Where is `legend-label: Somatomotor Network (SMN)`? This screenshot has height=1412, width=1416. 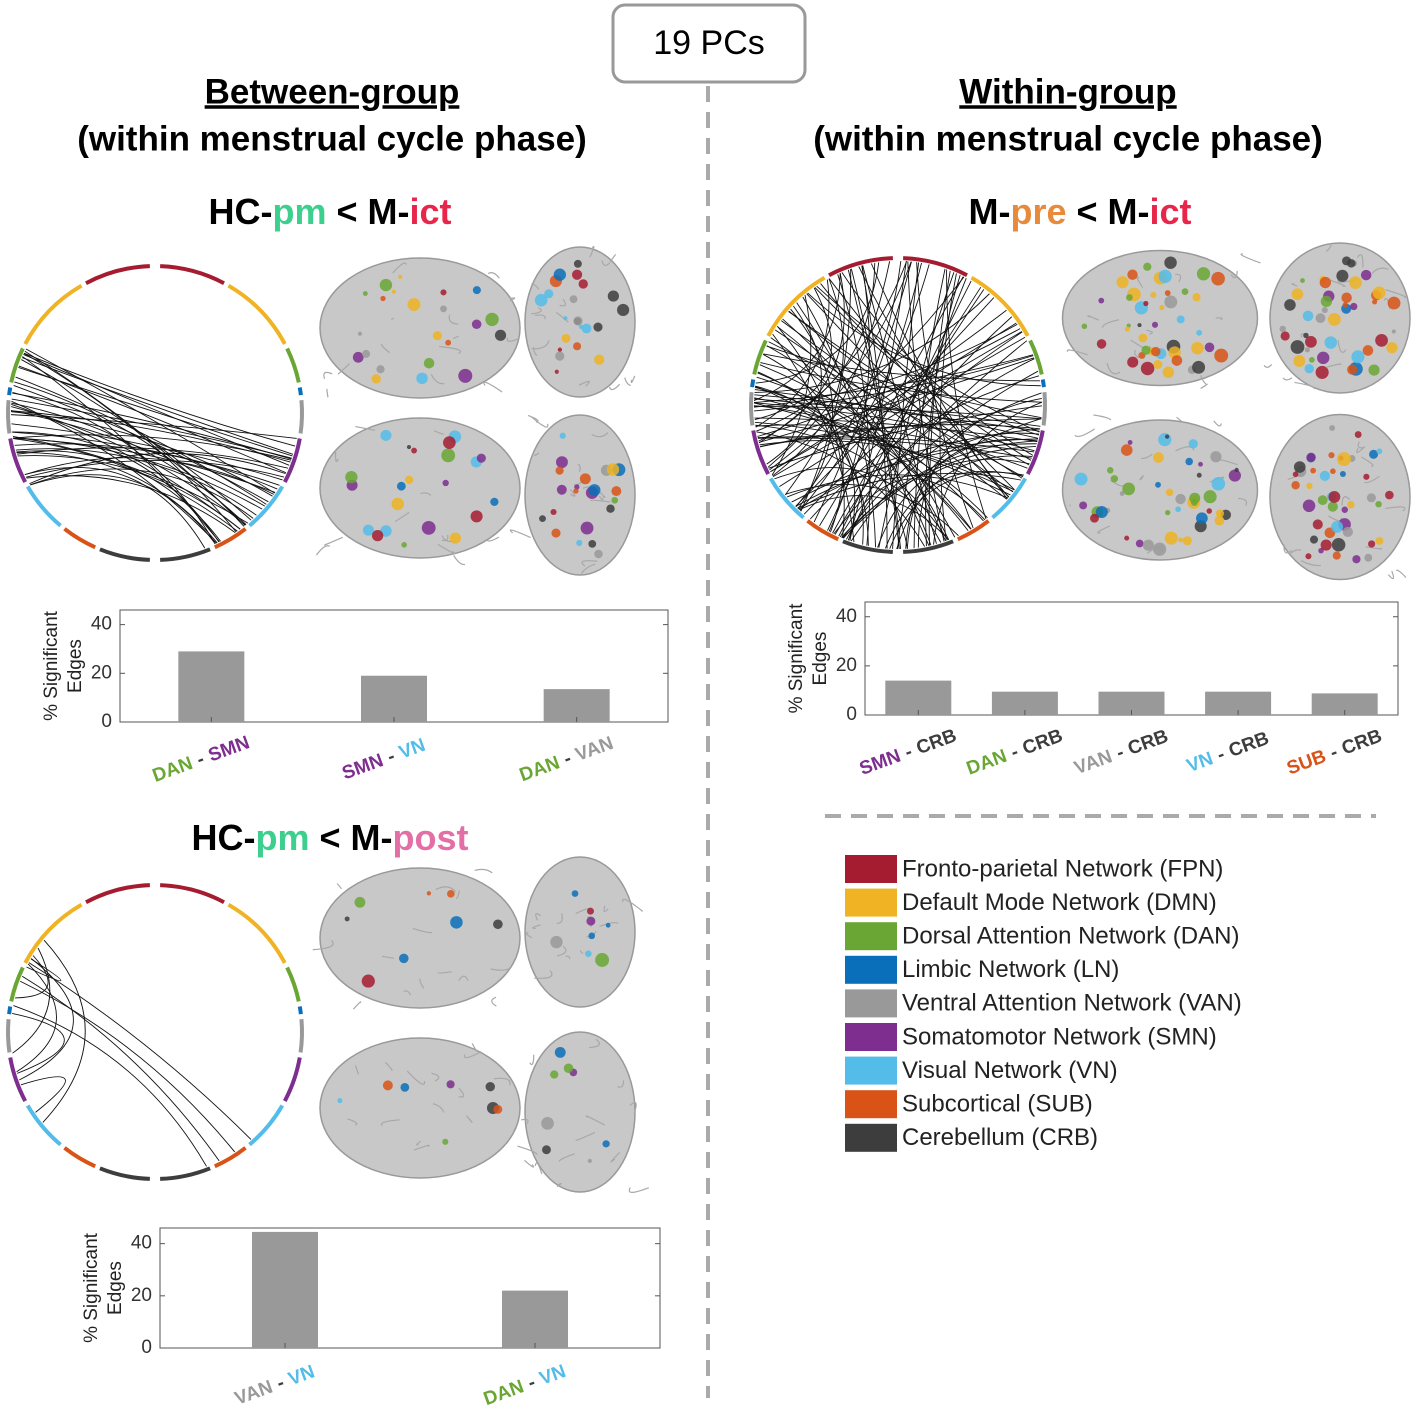
legend-label: Somatomotor Network (SMN) is located at coordinates (1059, 1036).